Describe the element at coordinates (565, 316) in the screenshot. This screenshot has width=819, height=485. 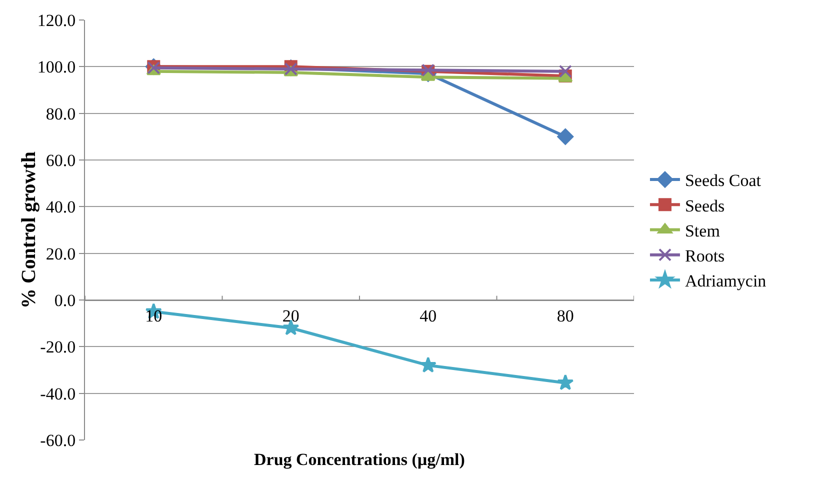
I see `x-tick-label: 80` at that location.